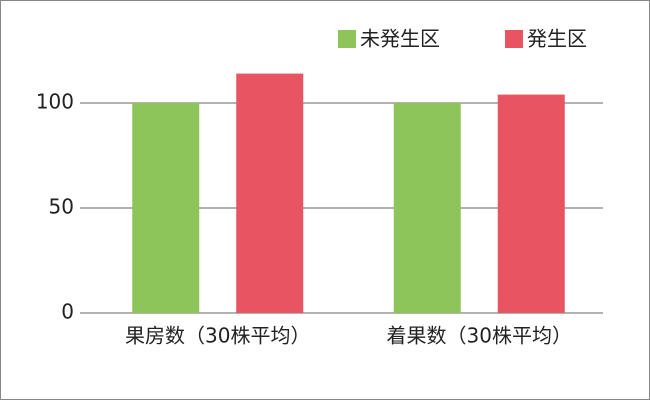 The height and width of the screenshot is (400, 650). Describe the element at coordinates (557, 39) in the screenshot. I see `legend-label: 発生区` at that location.